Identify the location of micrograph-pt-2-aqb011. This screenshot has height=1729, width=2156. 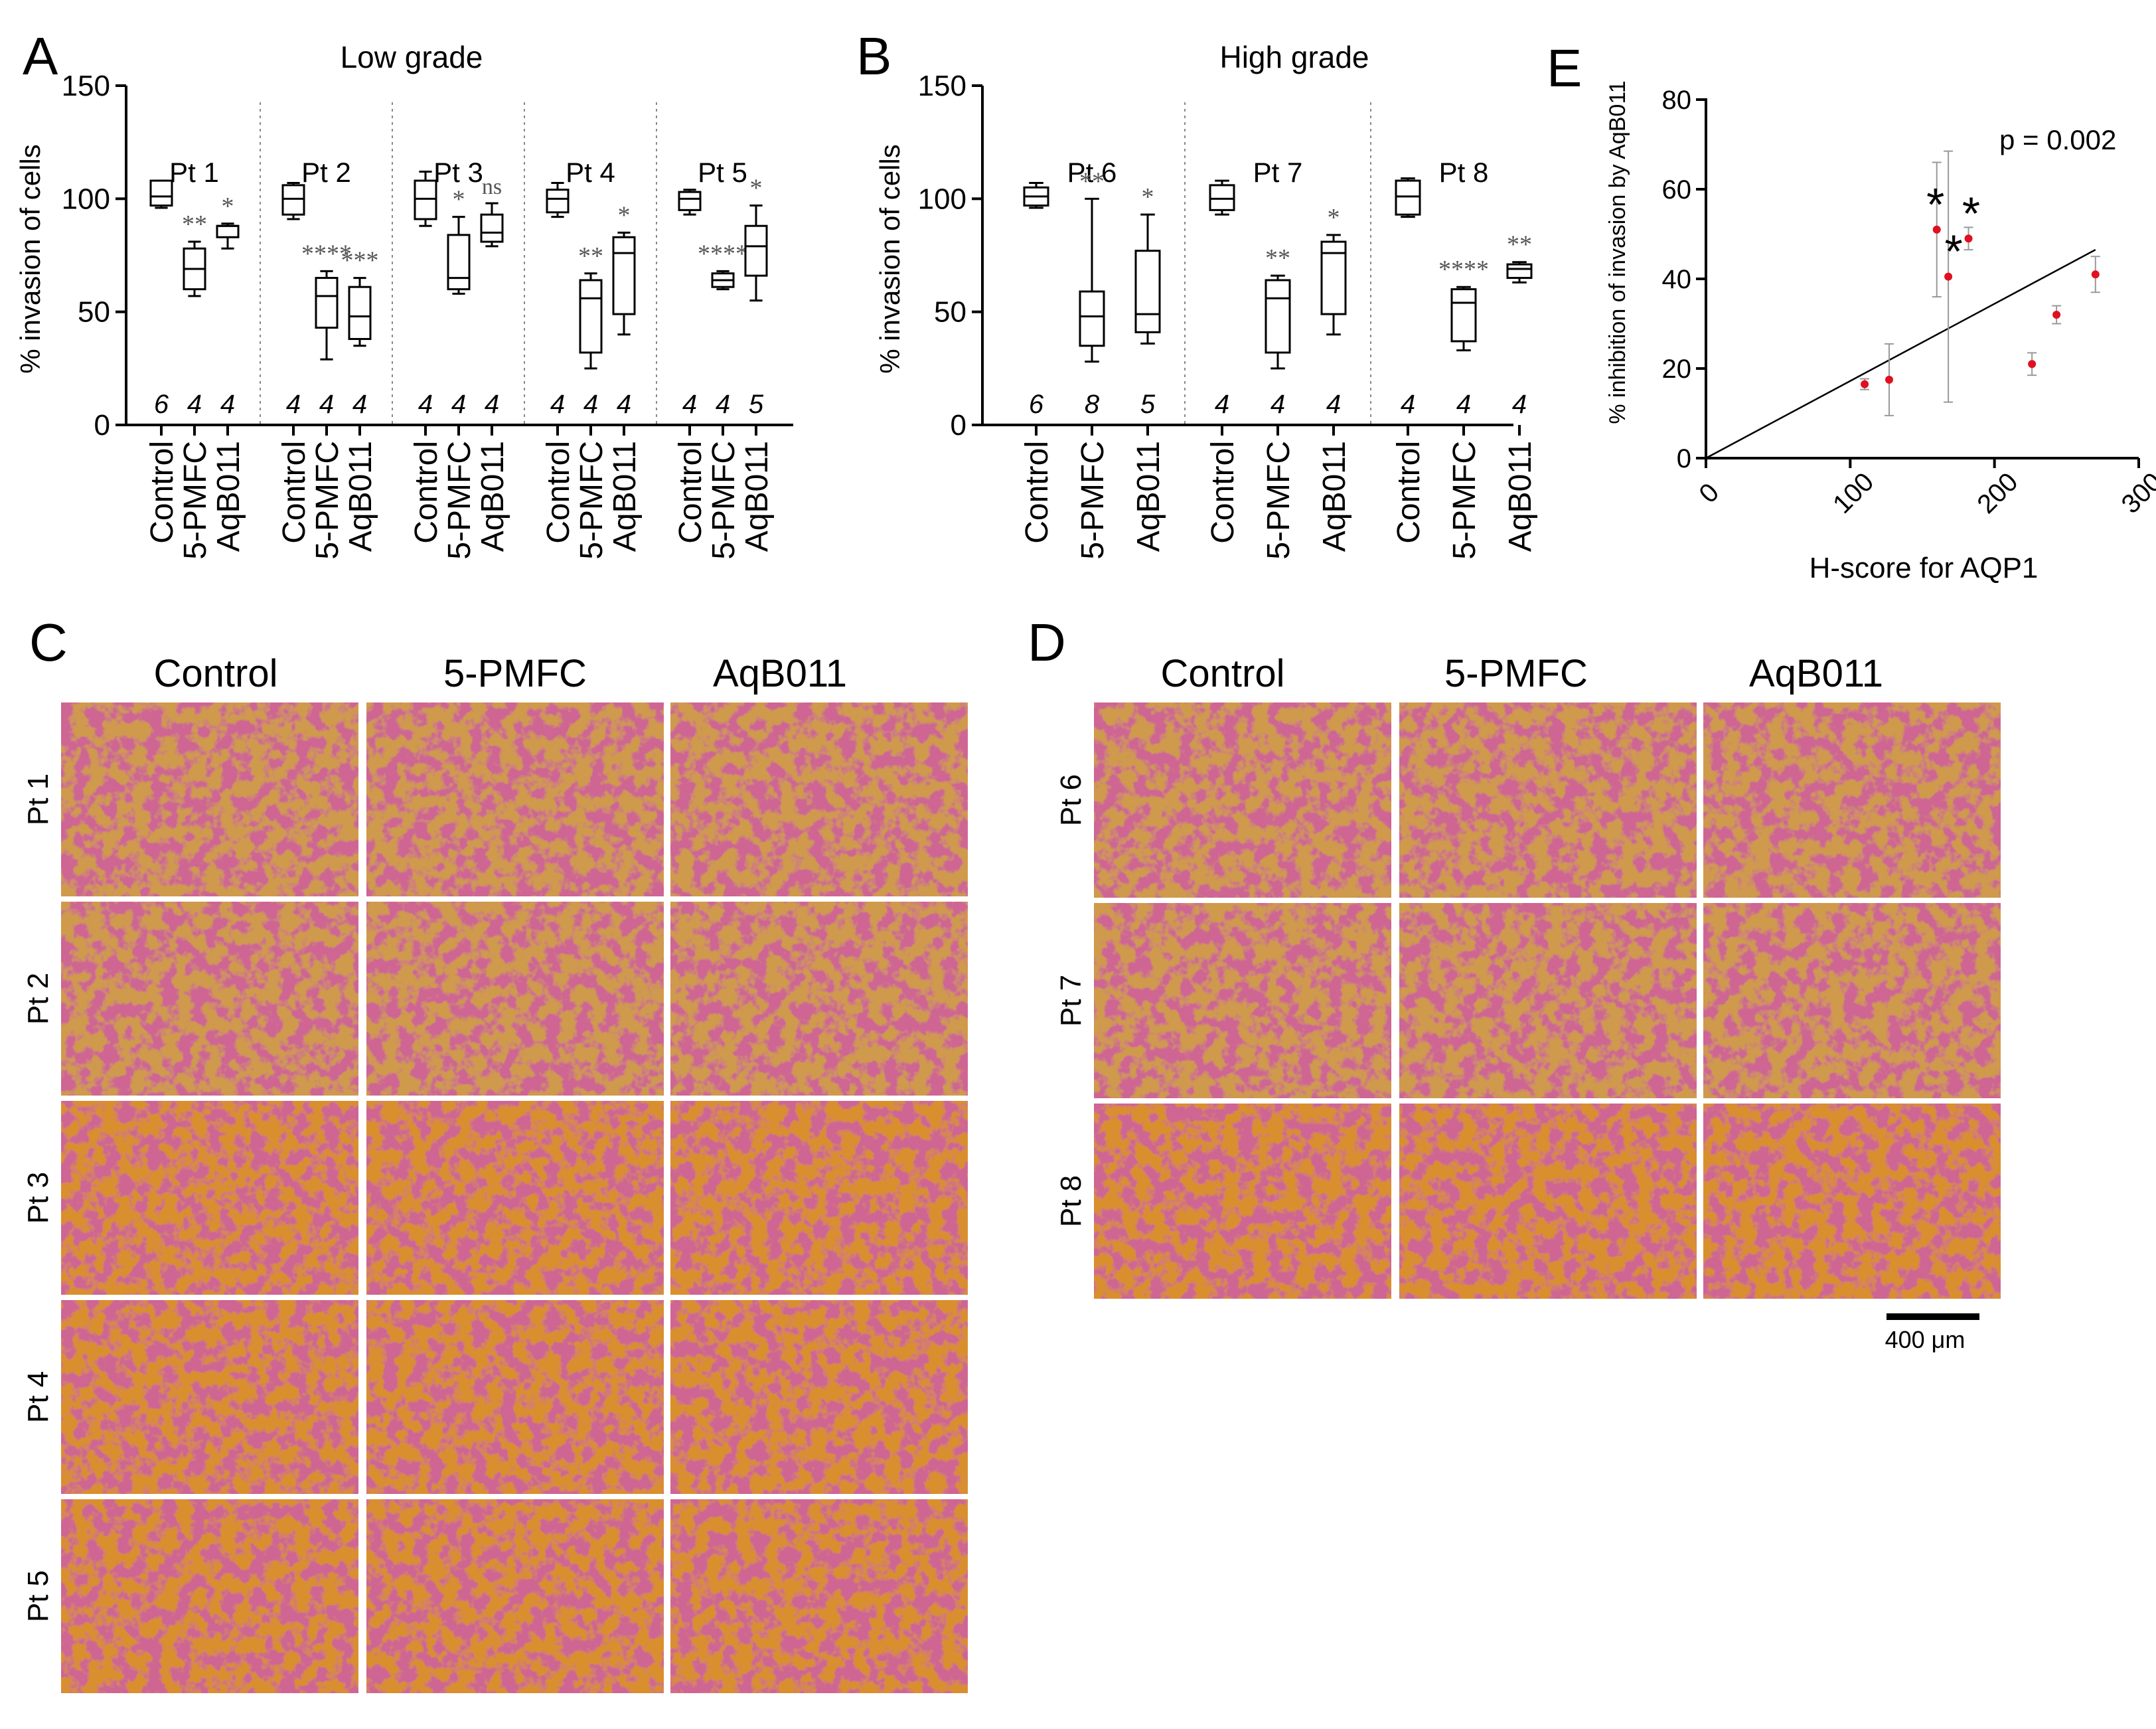
(819, 999).